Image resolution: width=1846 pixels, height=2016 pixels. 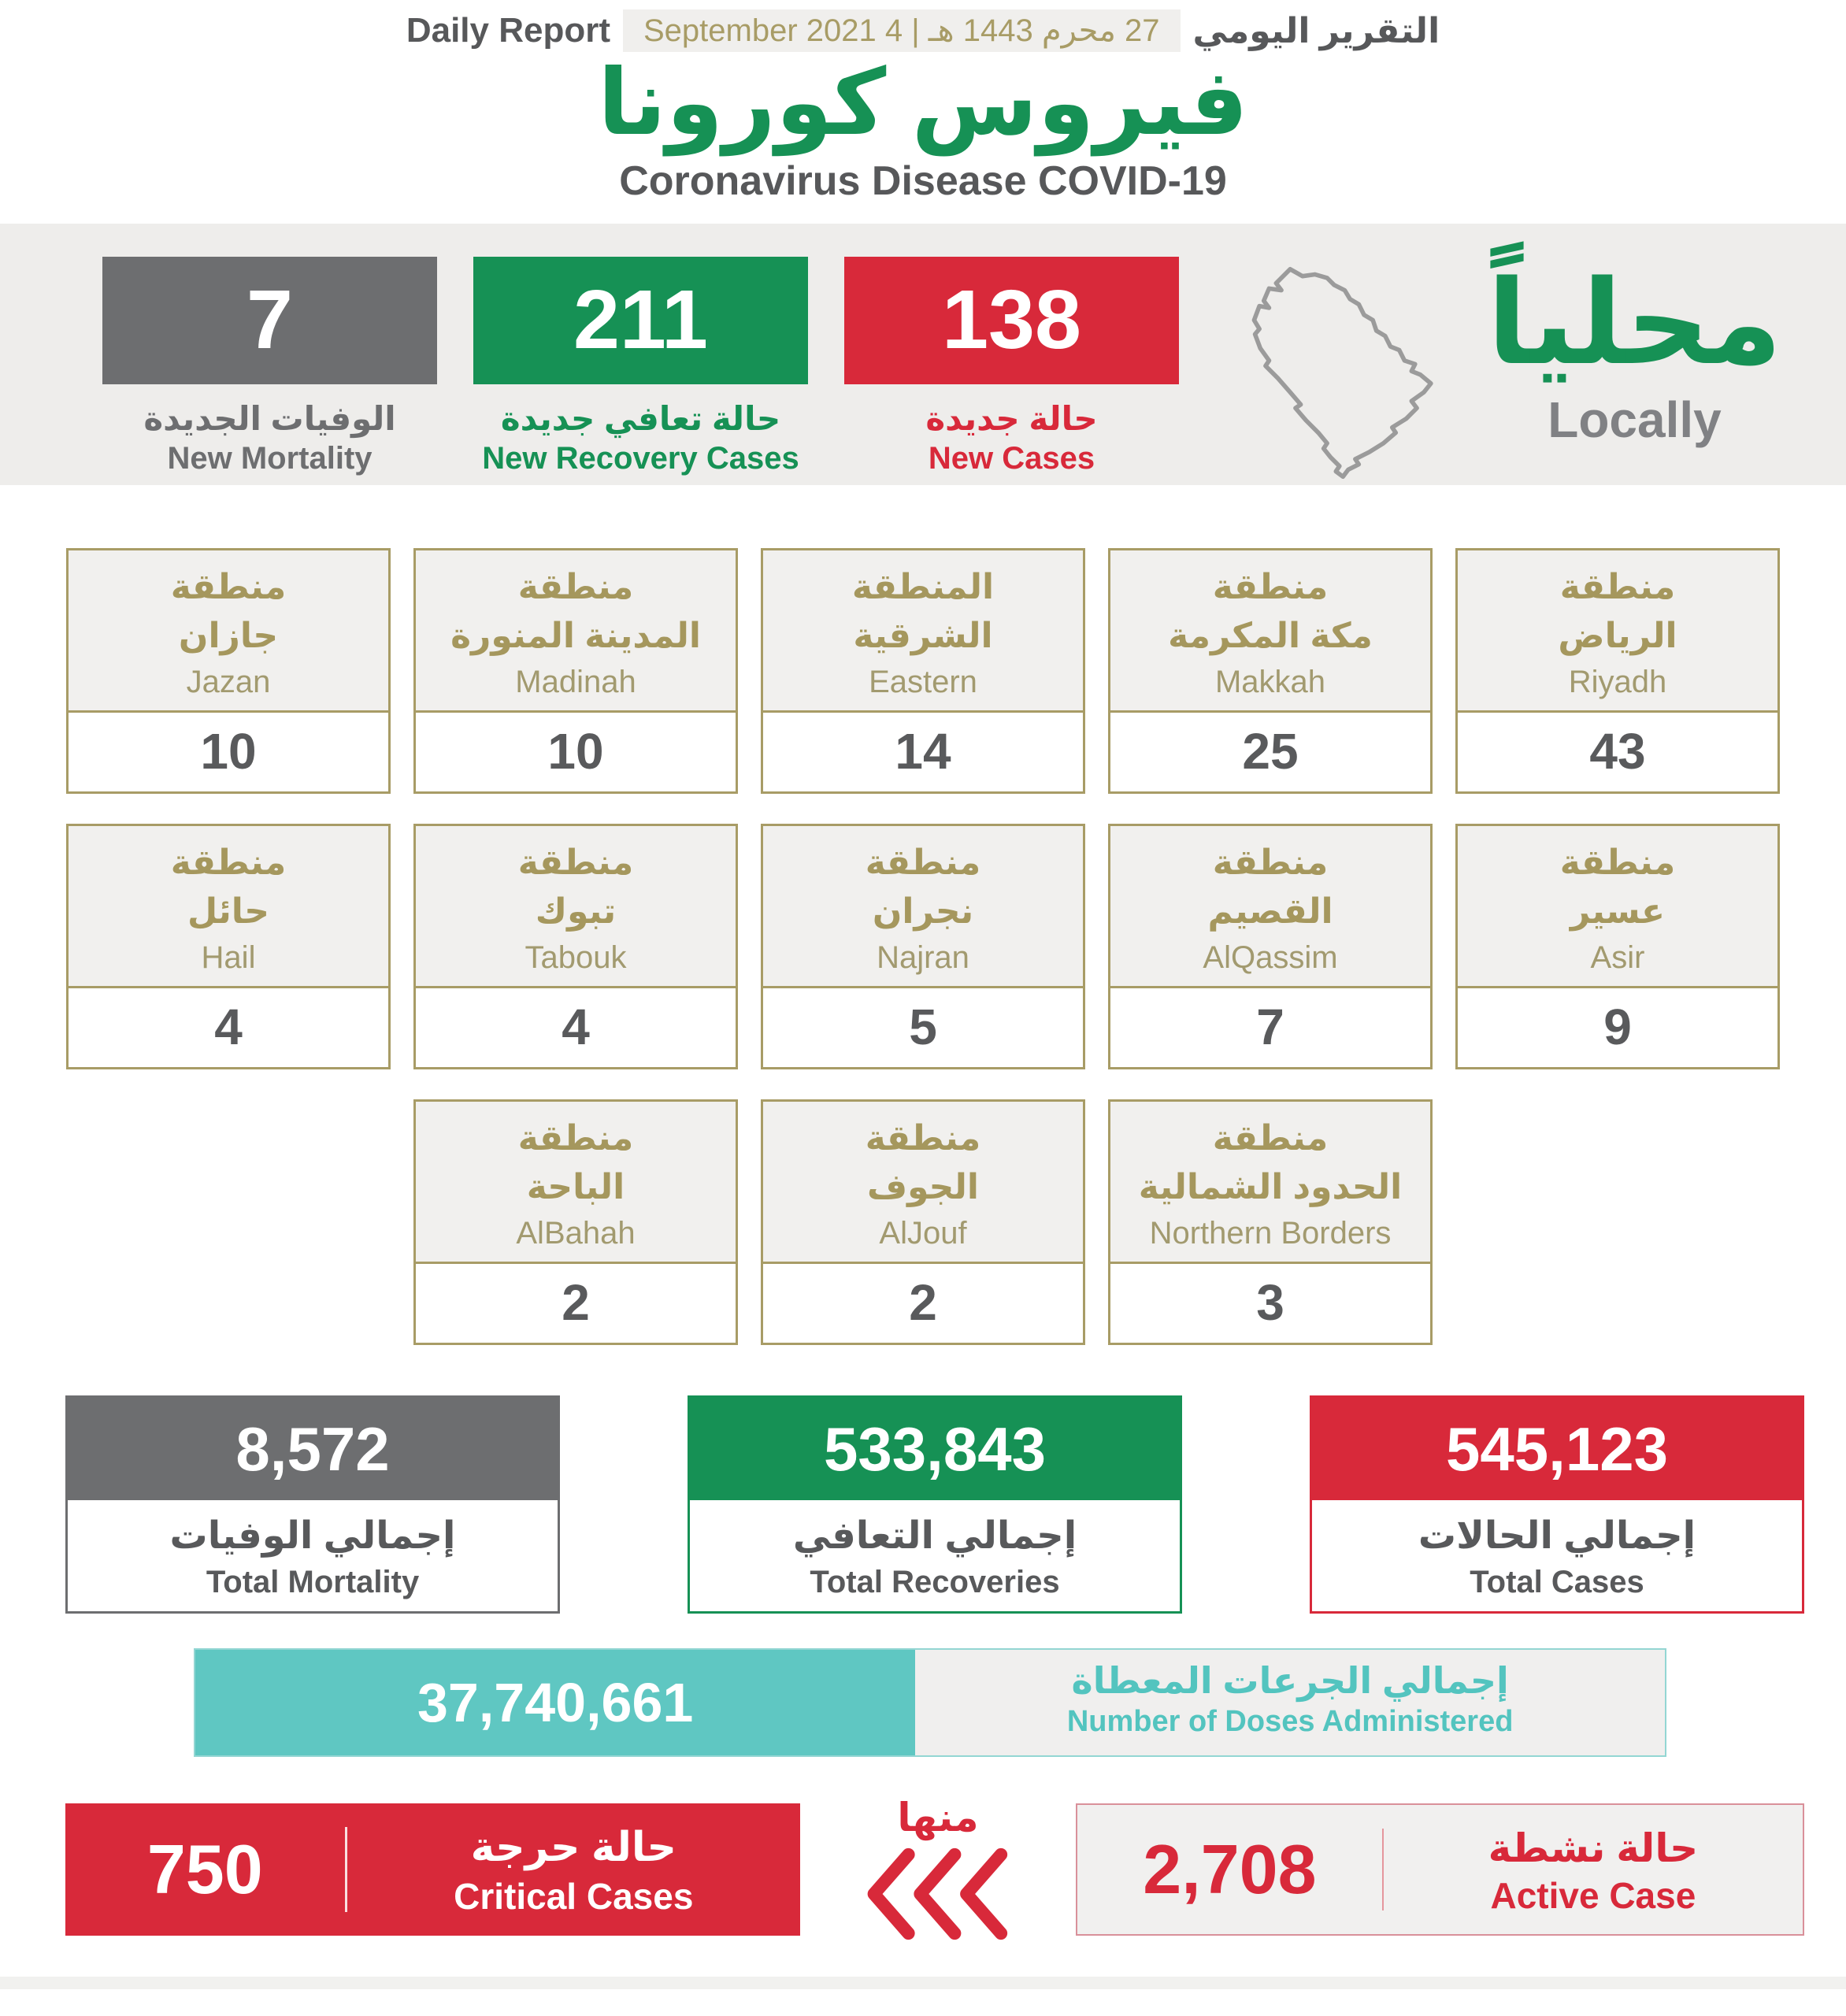 I want to click on region-card-alqassim: منطقة القصيم AlQassim 7, so click(x=1270, y=946).